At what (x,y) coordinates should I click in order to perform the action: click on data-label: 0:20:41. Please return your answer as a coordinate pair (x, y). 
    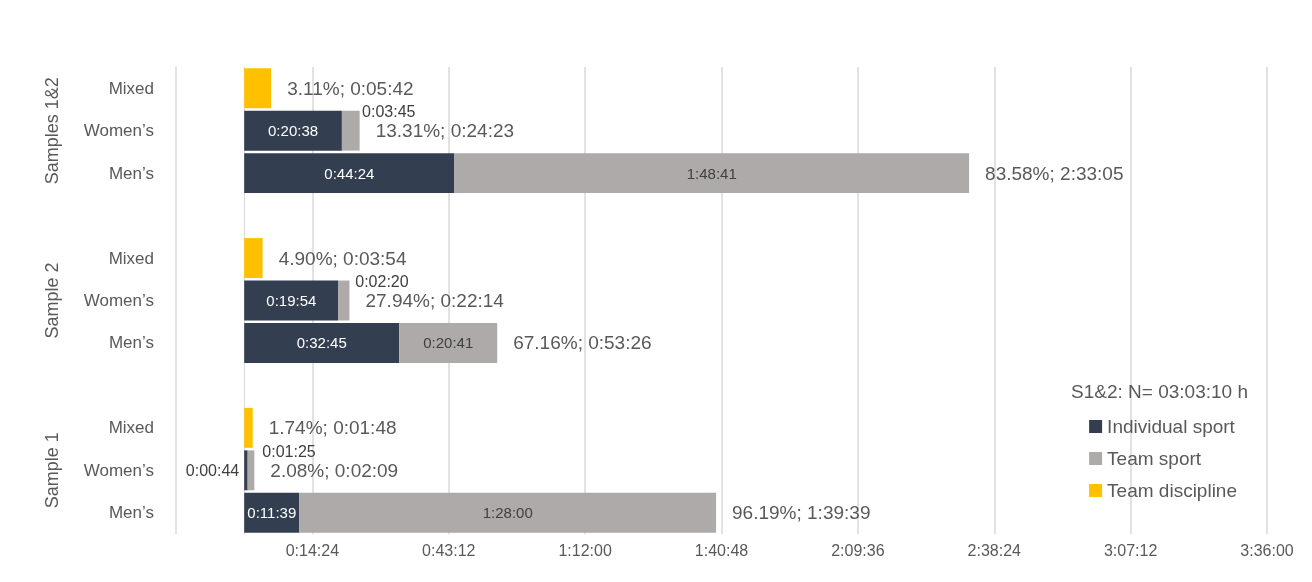
    Looking at the image, I should click on (448, 343).